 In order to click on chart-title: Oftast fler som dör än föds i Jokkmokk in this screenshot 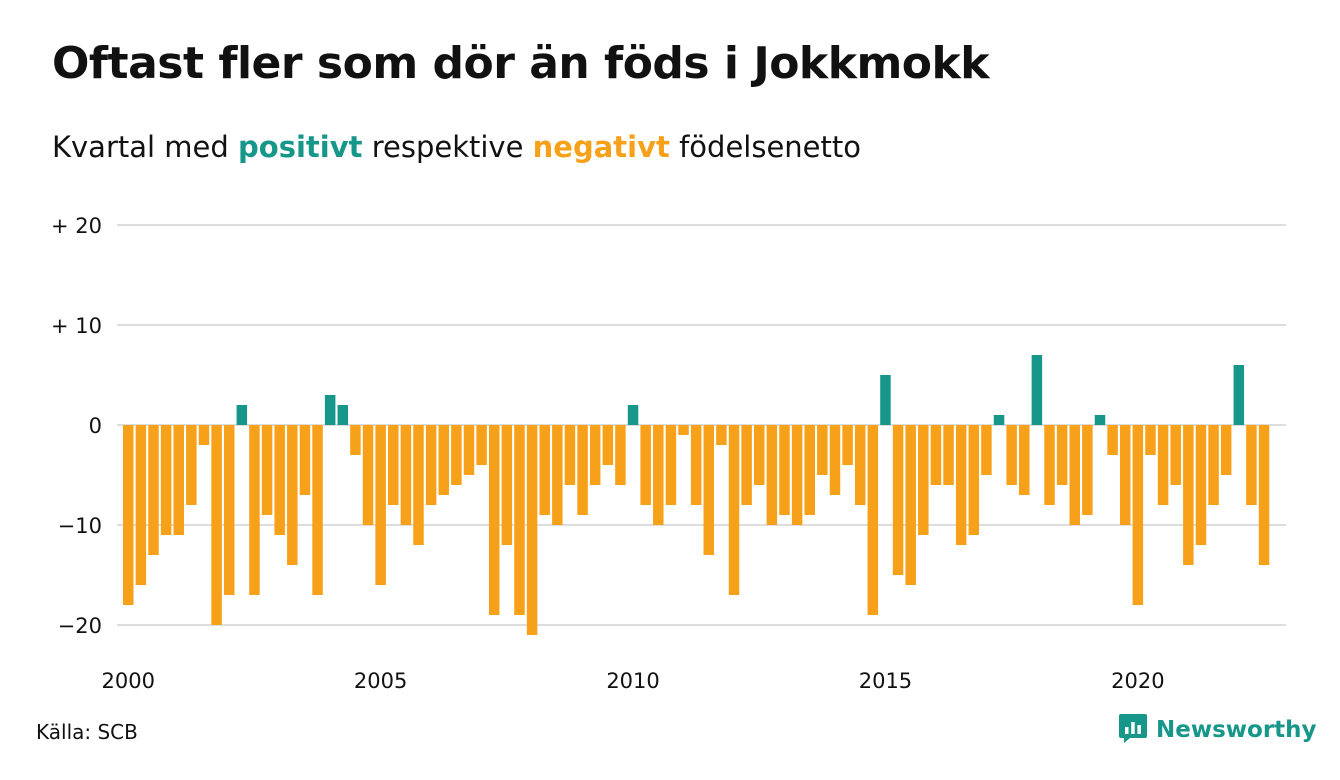, I will do `click(521, 63)`.